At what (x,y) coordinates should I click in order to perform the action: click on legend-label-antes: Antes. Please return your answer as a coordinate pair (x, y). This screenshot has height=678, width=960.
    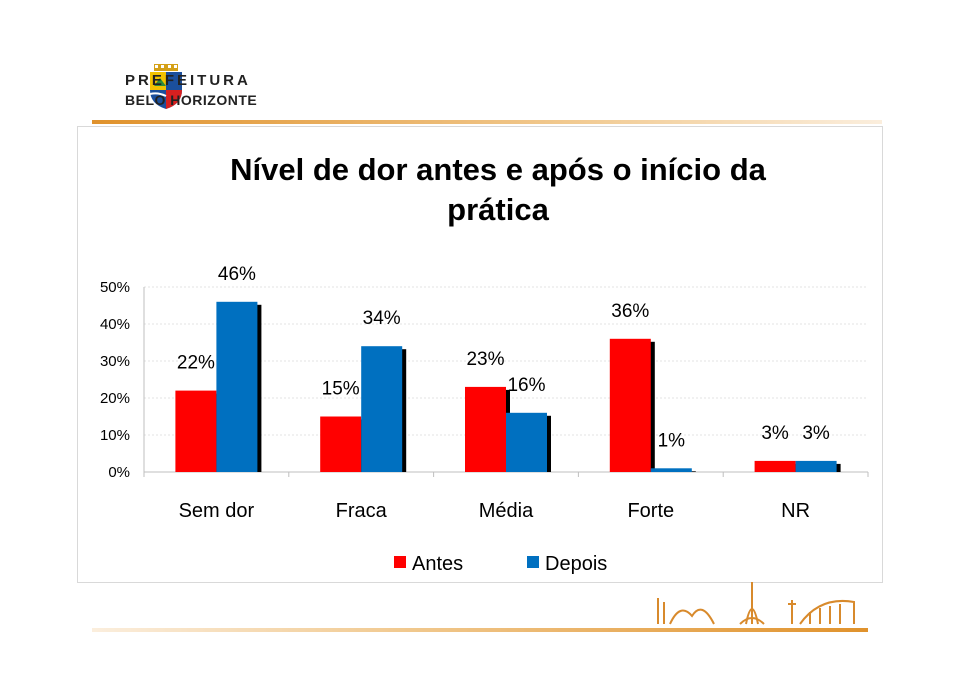
    Looking at the image, I should click on (437, 564).